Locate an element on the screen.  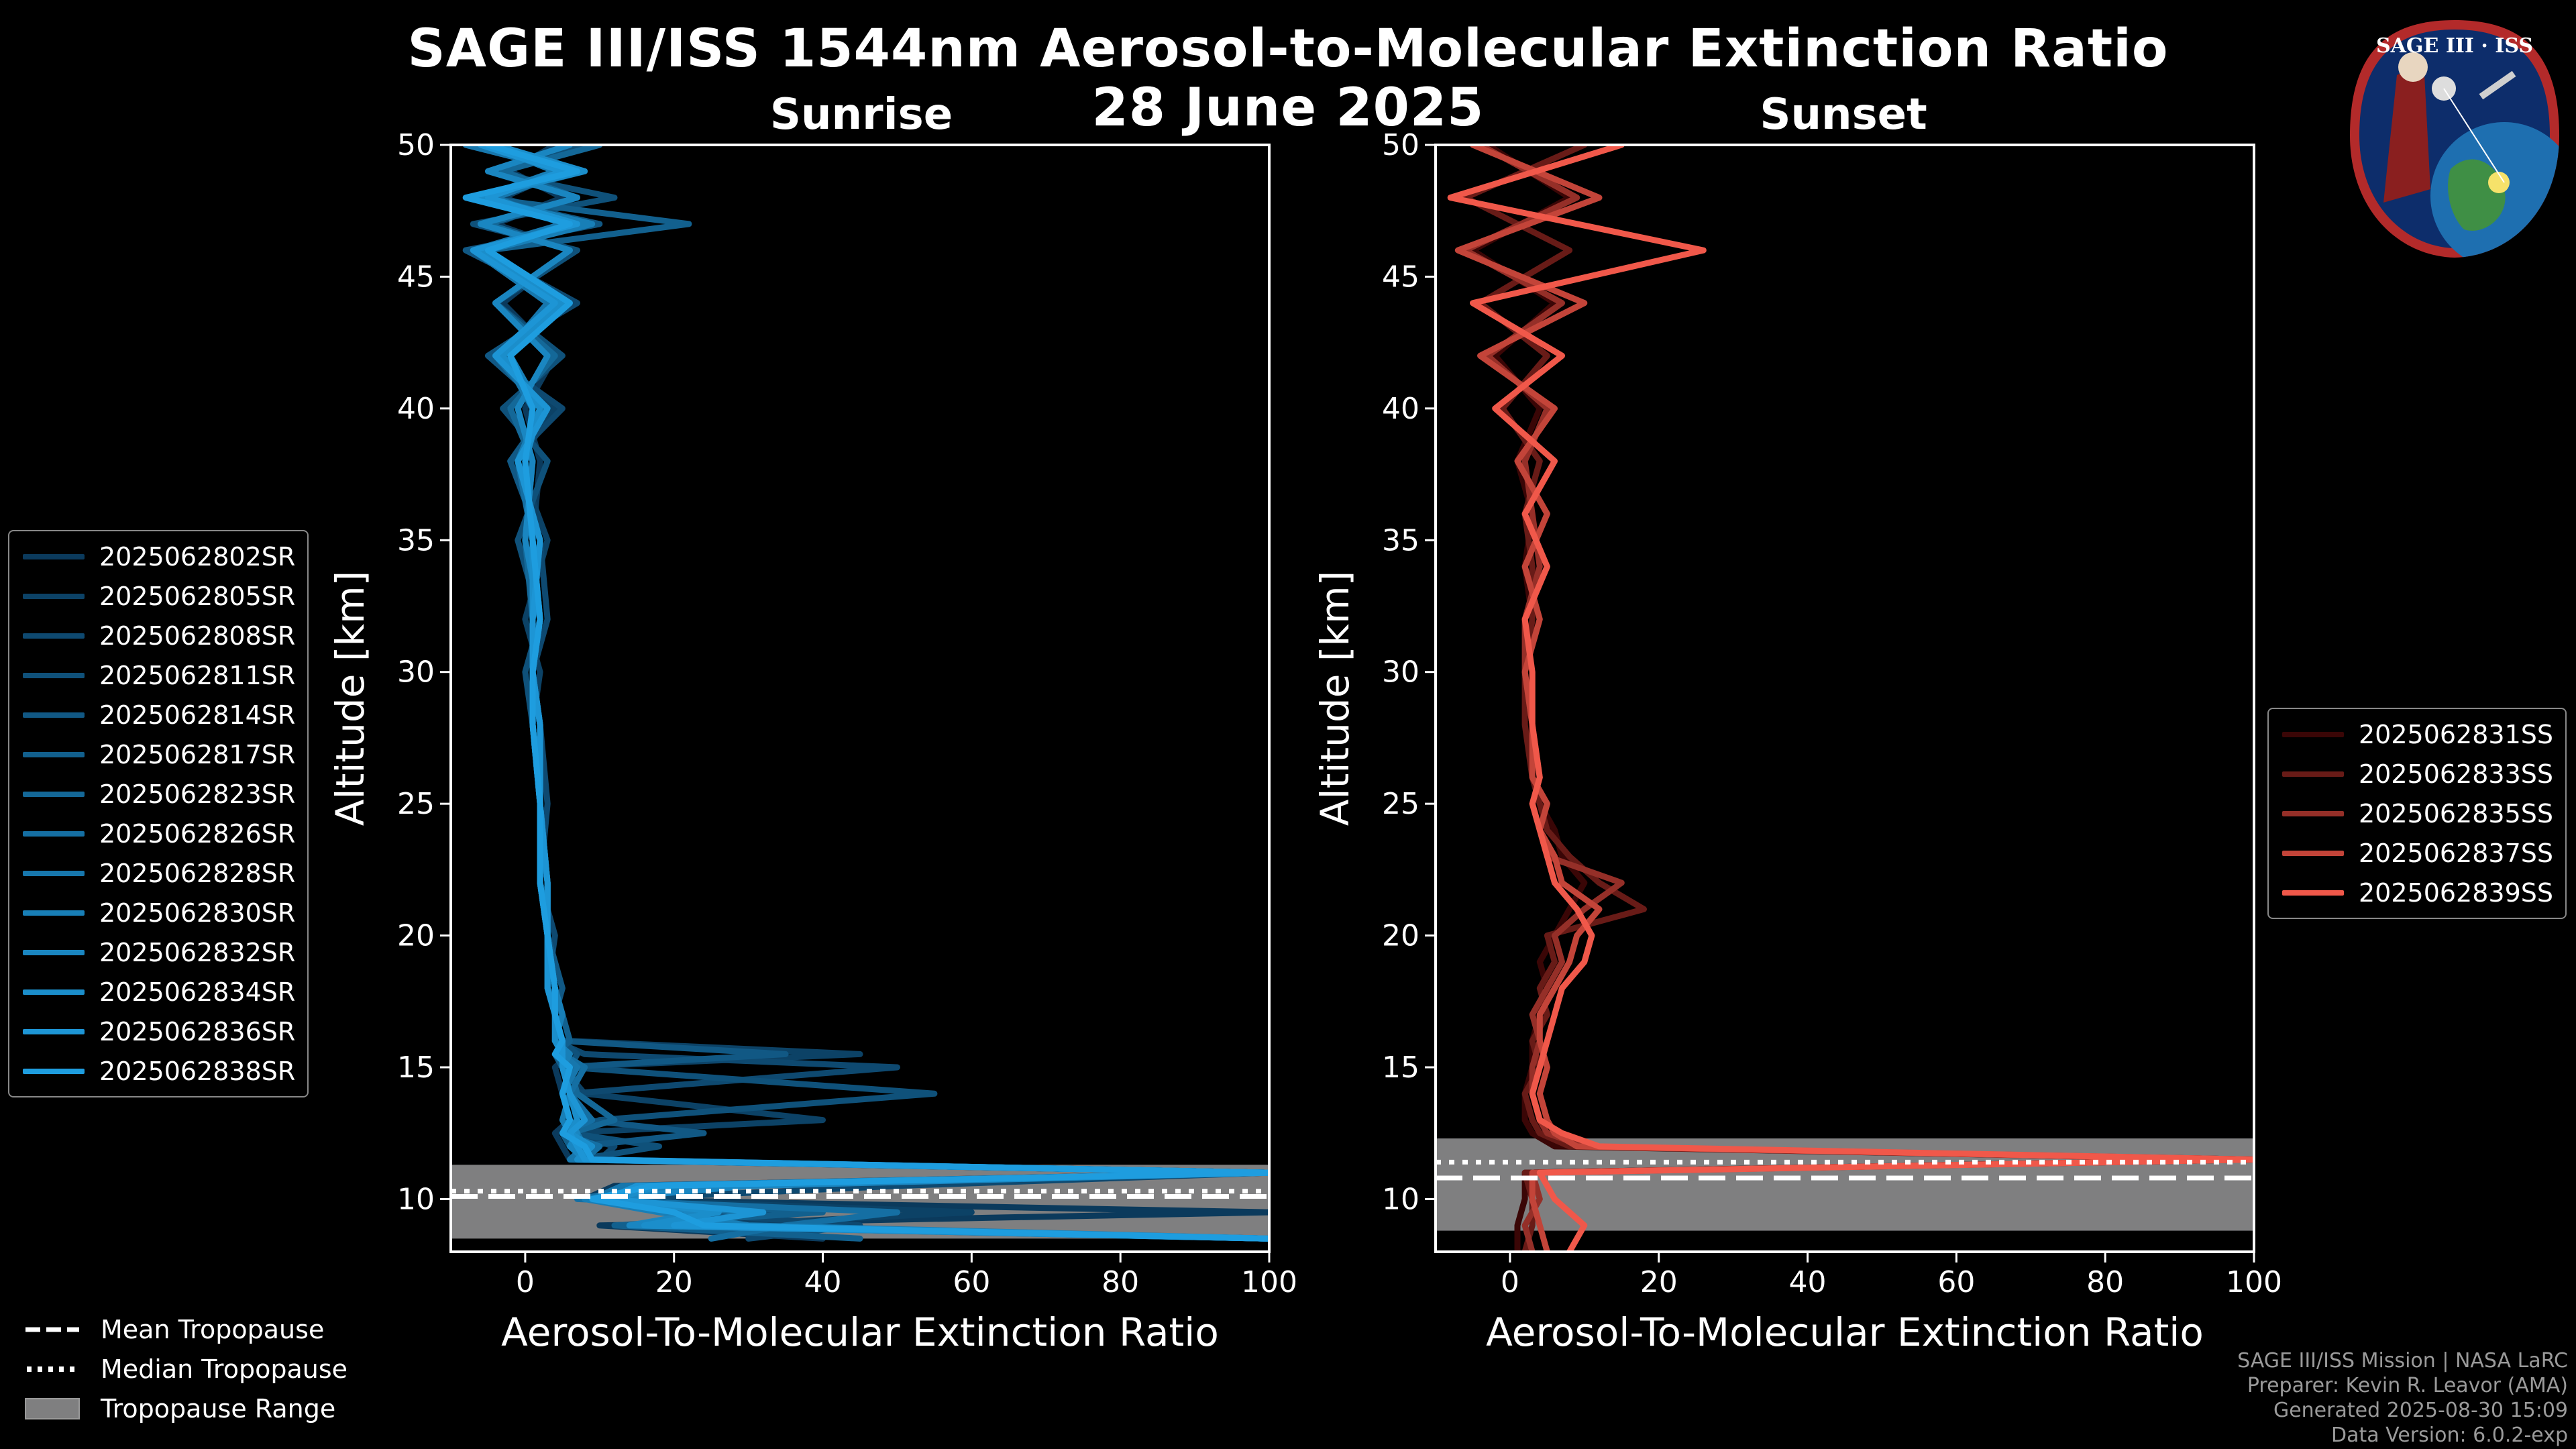
y-tick-label: 10 is located at coordinates (416, 1199).